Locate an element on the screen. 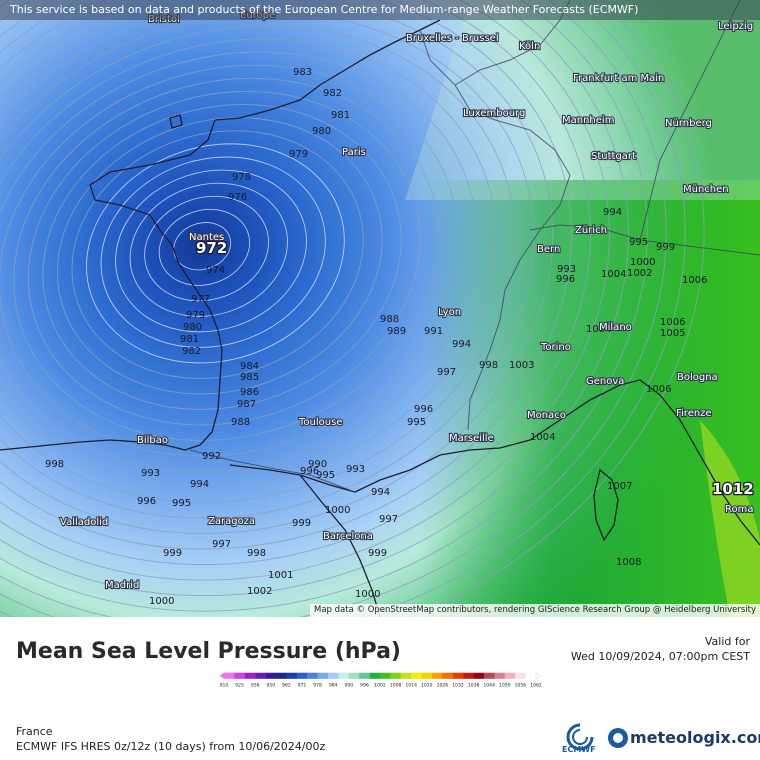 The image size is (760, 760). colorbar-tick-label: 925 is located at coordinates (239, 686).